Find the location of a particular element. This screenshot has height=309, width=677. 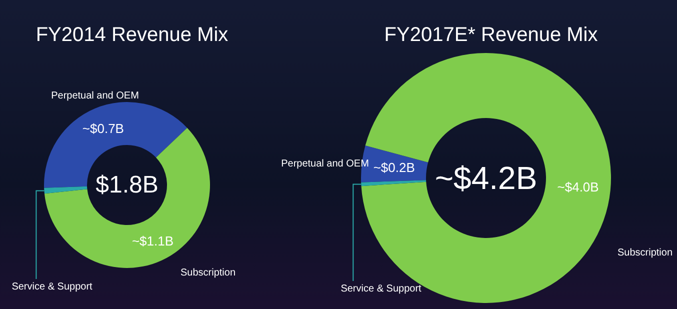

chart-title: FY2014 Revenue Mix is located at coordinates (132, 35).